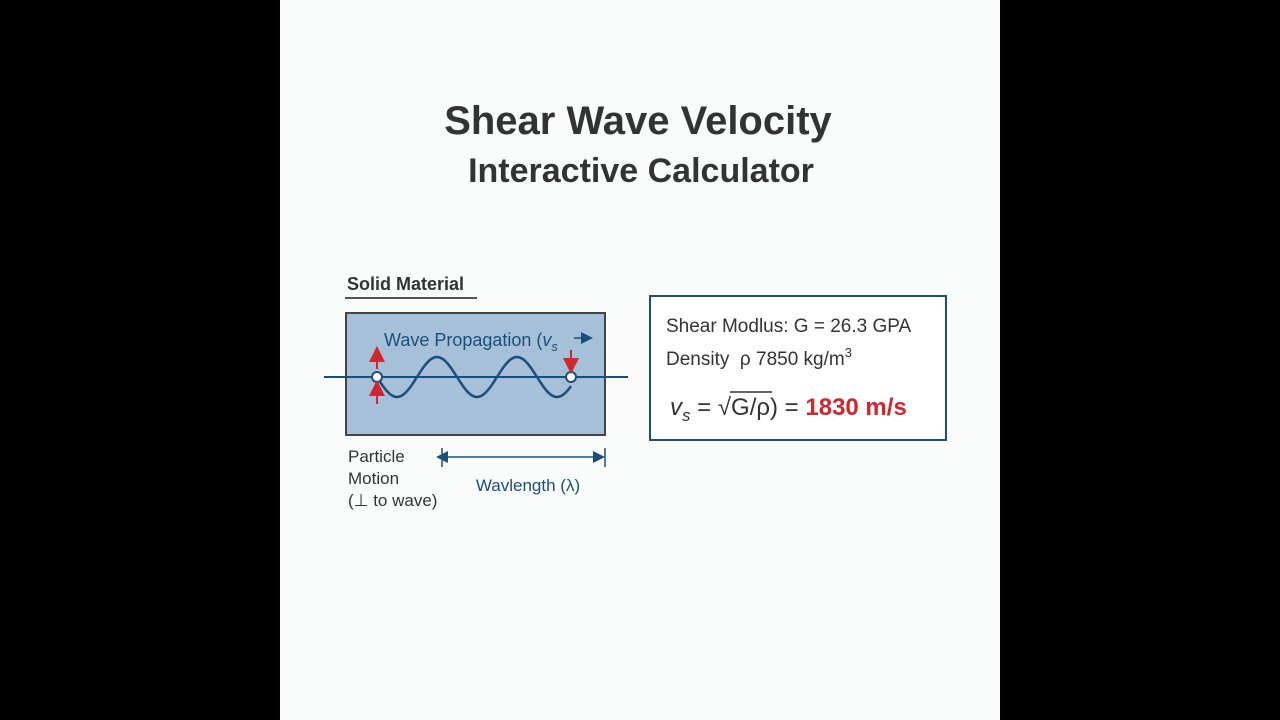 The width and height of the screenshot is (1280, 720). I want to click on formula: vs = √G/ρ) = 1830 m/s, so click(788, 409).